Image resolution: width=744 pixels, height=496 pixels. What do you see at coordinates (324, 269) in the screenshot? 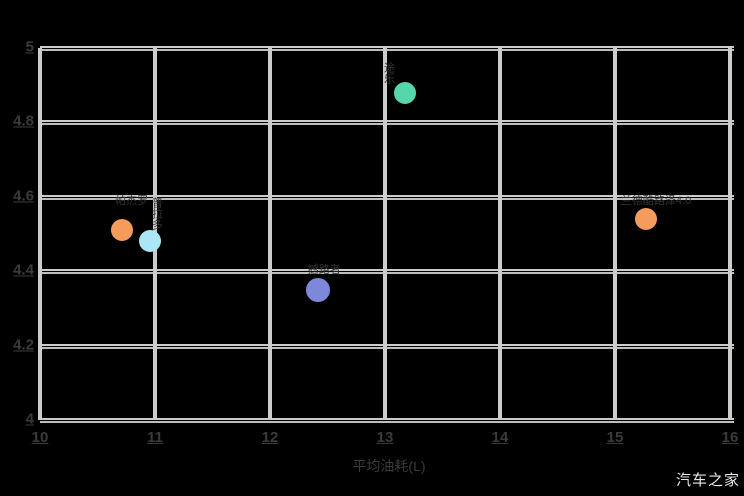
I see `data-point-label: 撼路者` at bounding box center [324, 269].